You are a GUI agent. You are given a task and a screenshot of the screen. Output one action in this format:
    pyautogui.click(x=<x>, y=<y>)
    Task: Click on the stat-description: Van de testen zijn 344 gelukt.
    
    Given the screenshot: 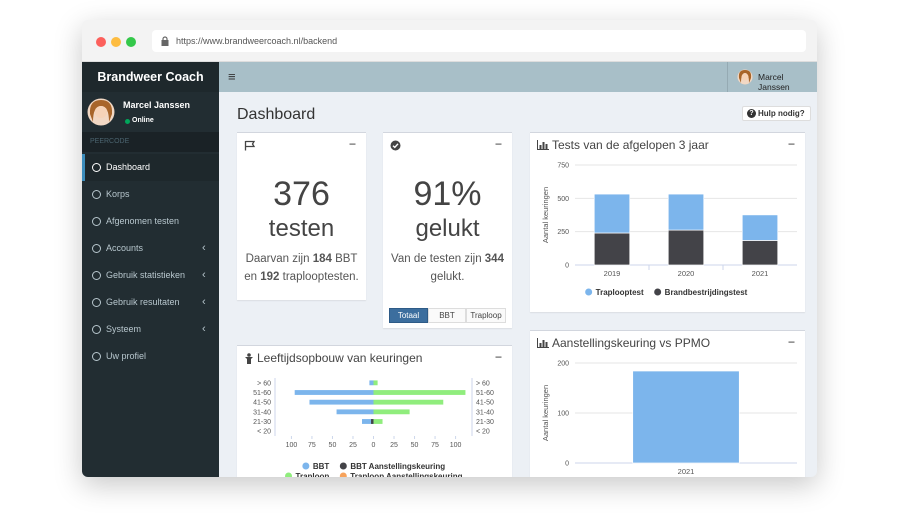 What is the action you would take?
    pyautogui.click(x=447, y=268)
    